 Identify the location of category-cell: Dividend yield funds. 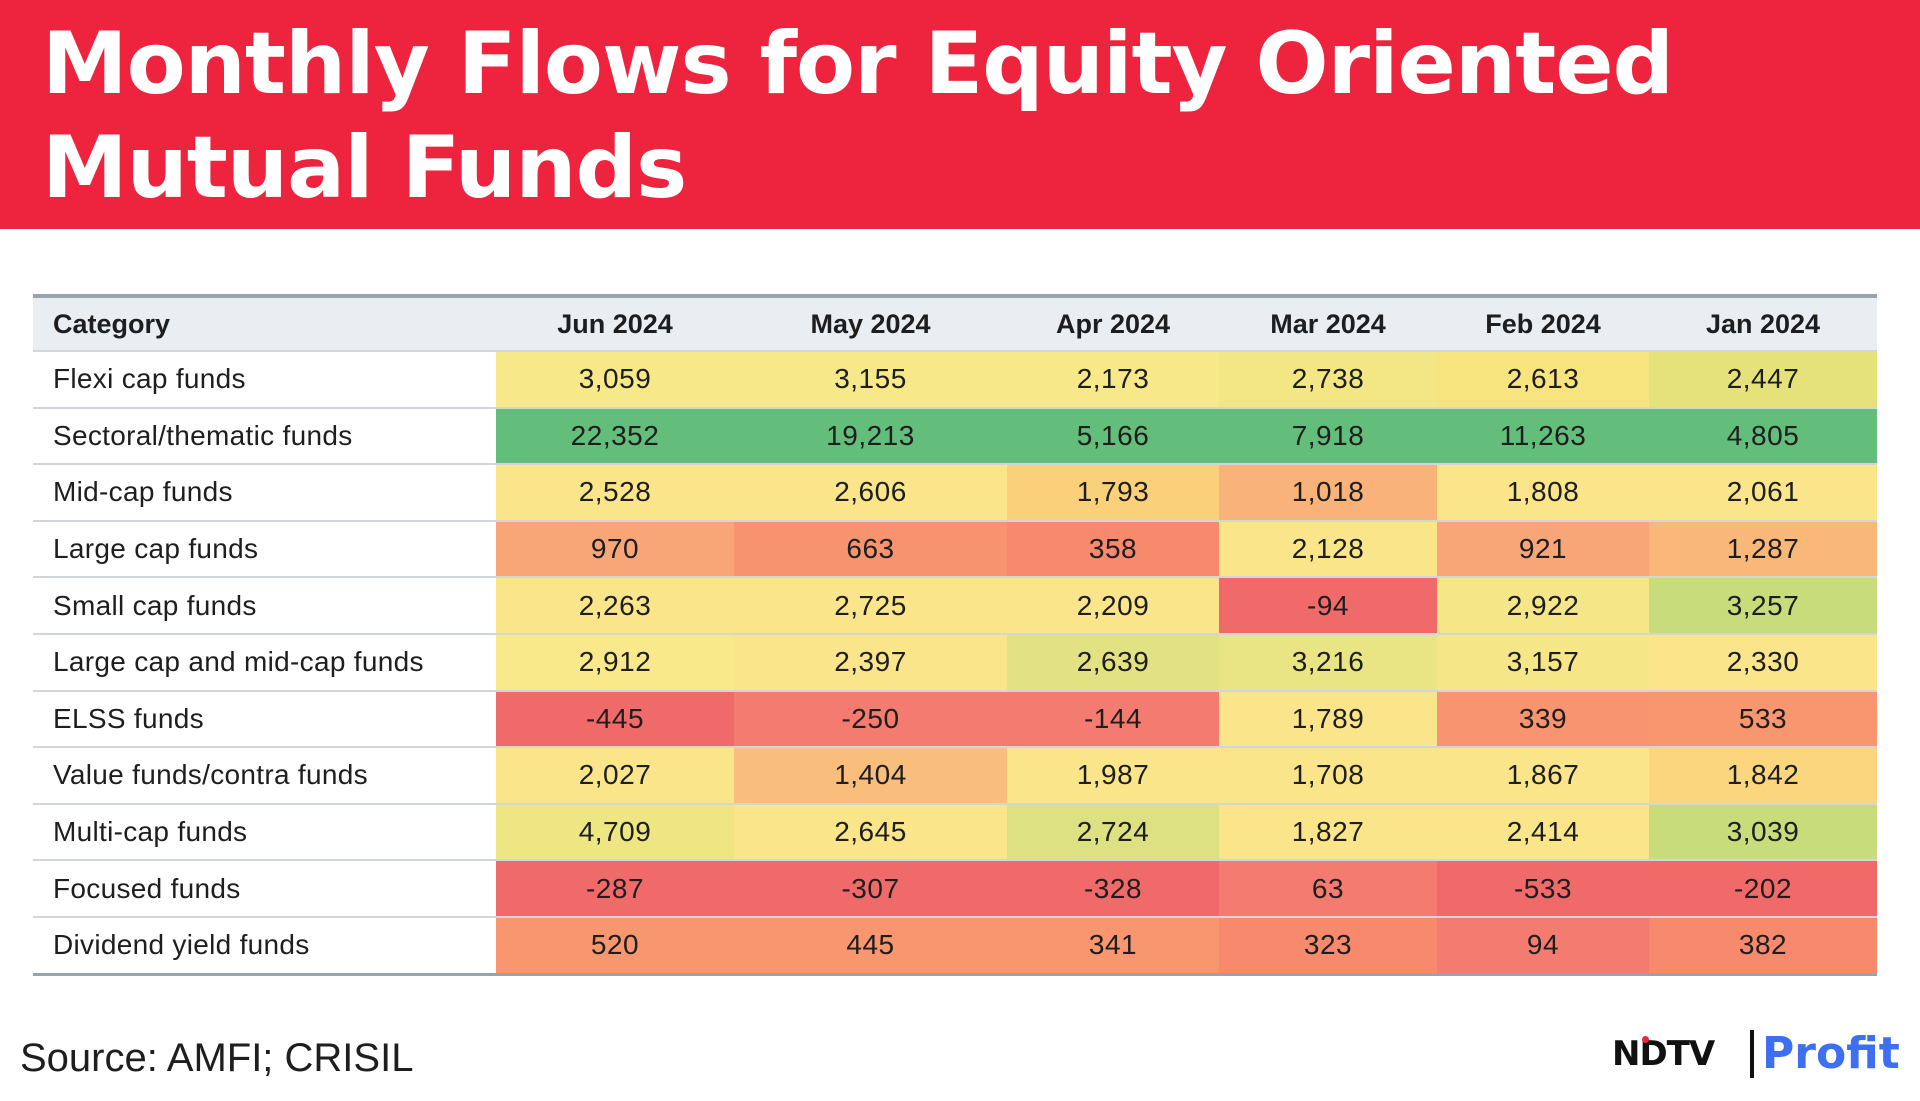
(264, 945).